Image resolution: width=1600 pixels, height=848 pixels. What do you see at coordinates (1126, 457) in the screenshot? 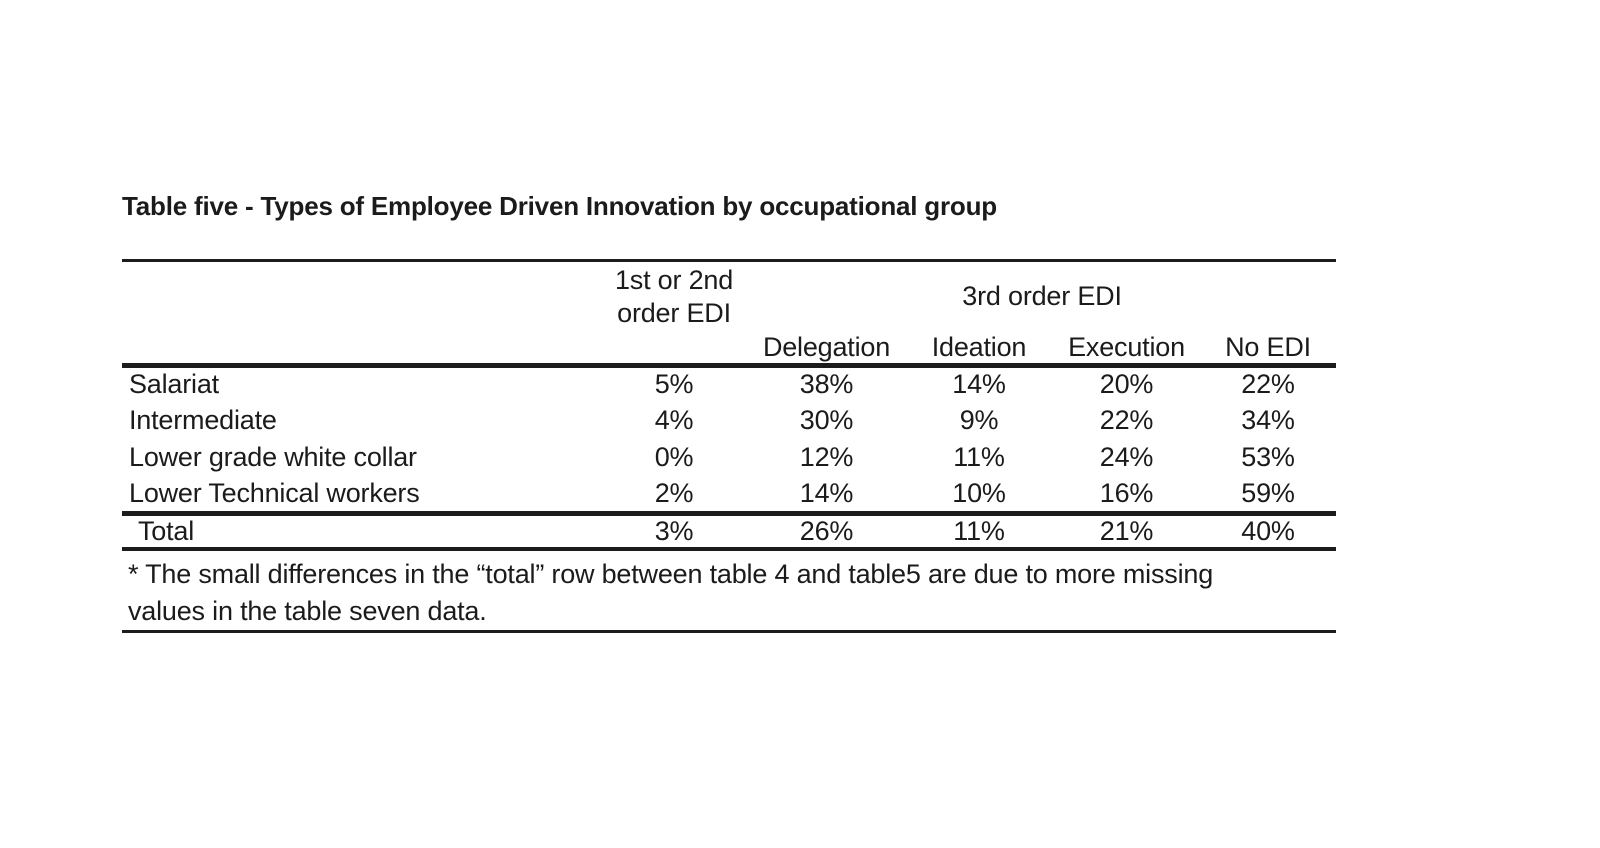
I see `data-cell: 24%` at bounding box center [1126, 457].